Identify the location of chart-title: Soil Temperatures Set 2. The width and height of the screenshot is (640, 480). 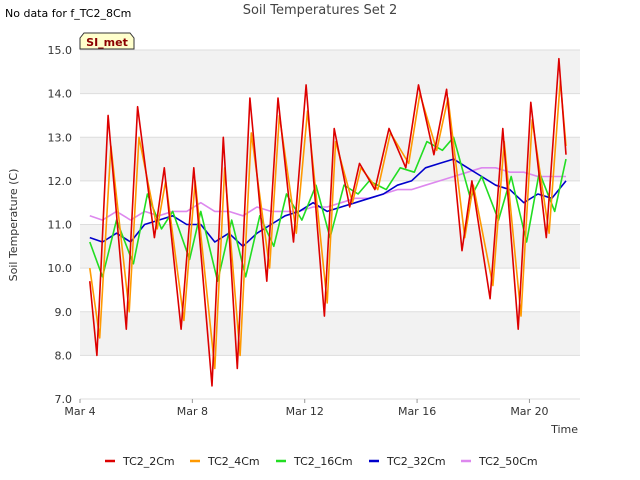
(320, 10).